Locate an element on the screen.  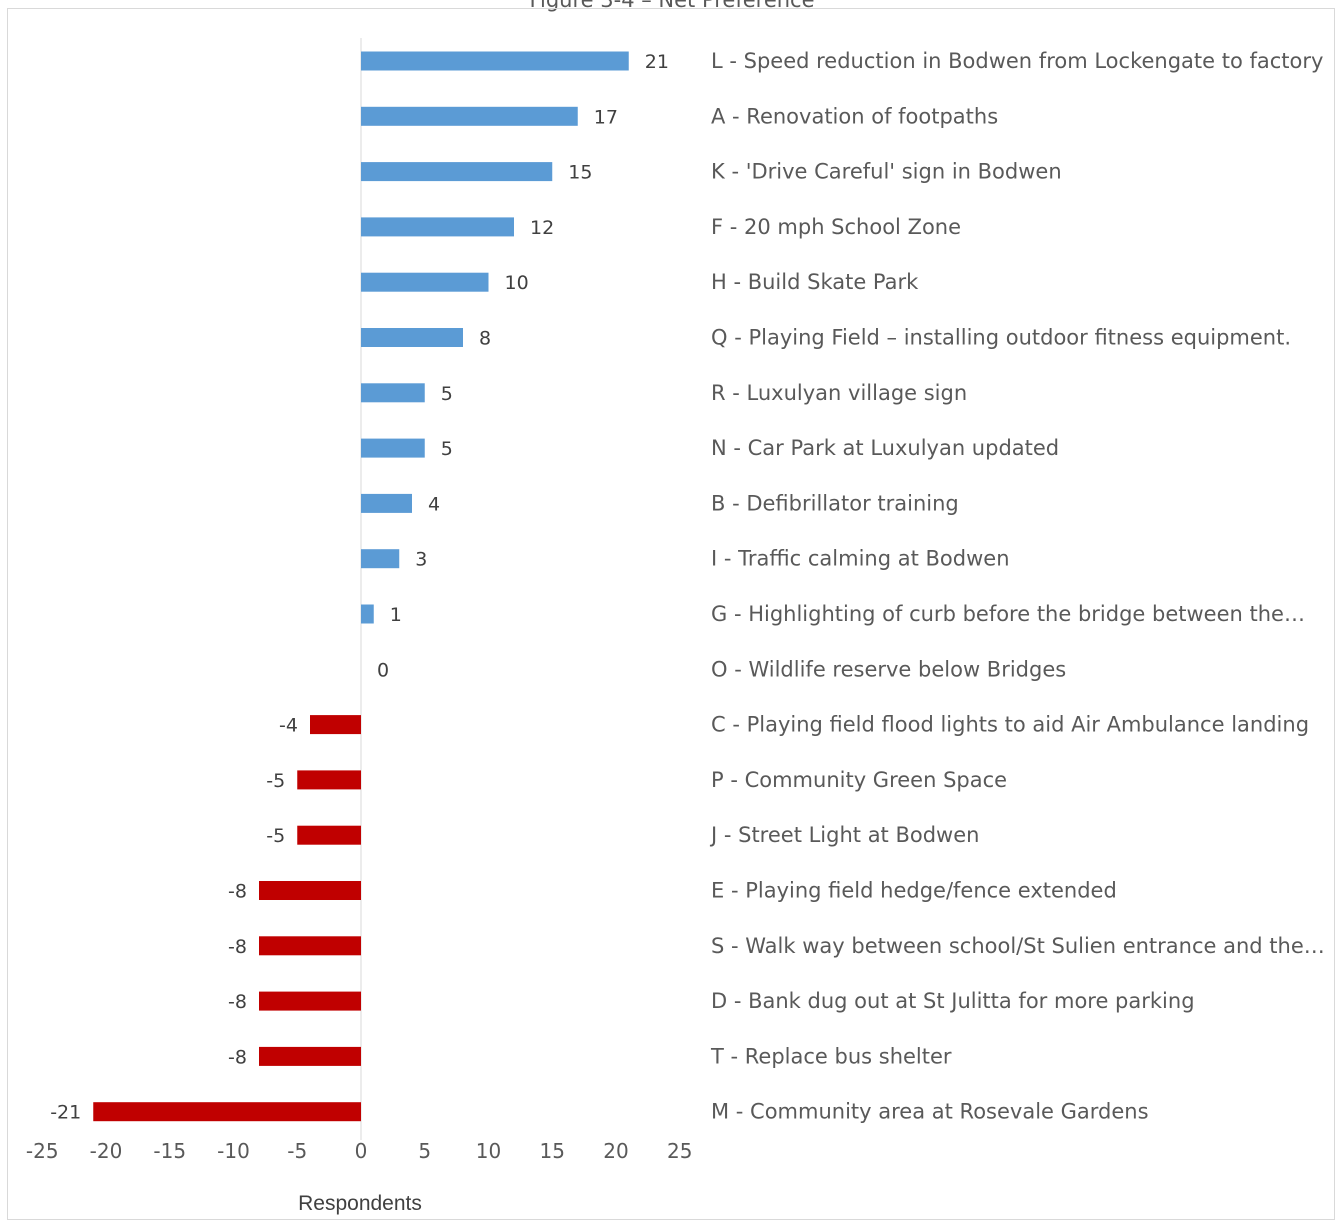
x-tick-label: -25 is located at coordinates (42, 1151).